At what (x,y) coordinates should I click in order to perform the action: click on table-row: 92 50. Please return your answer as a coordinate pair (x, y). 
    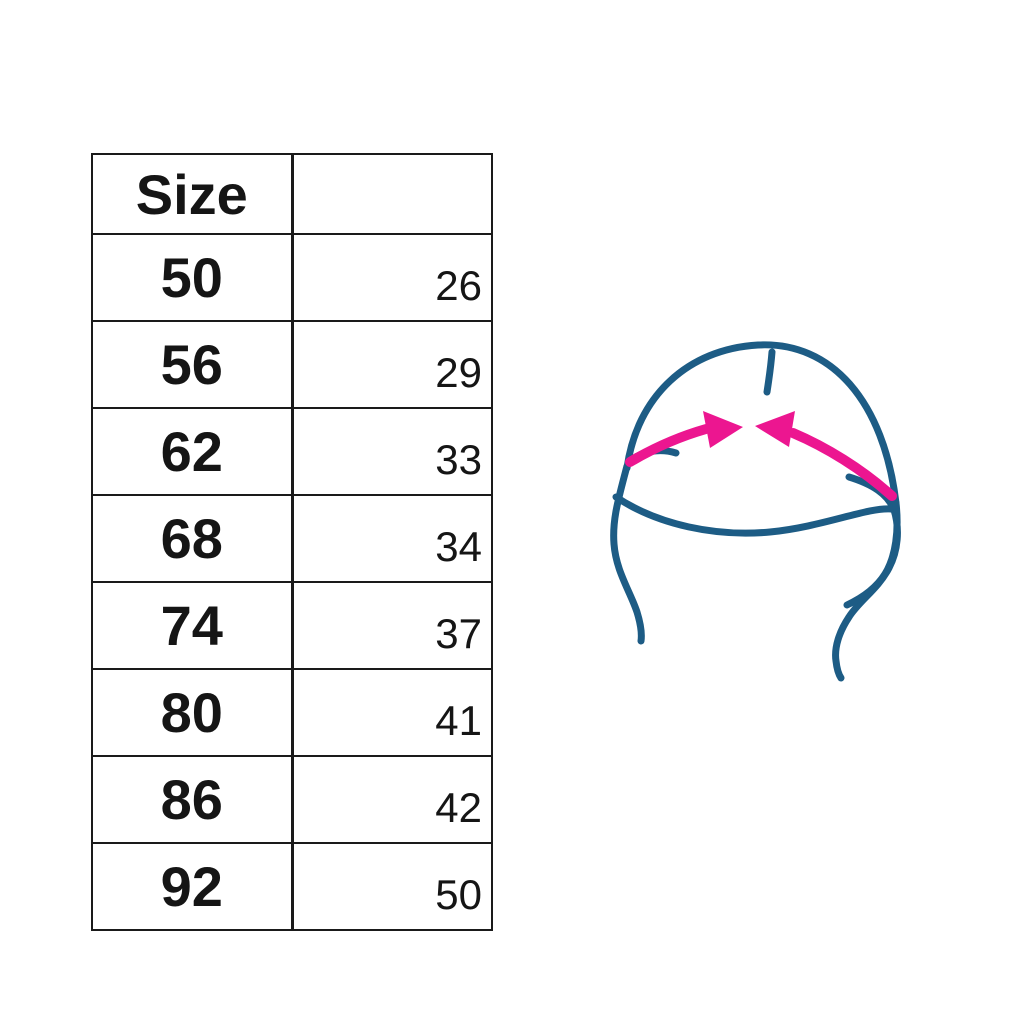
    Looking at the image, I should click on (292, 886).